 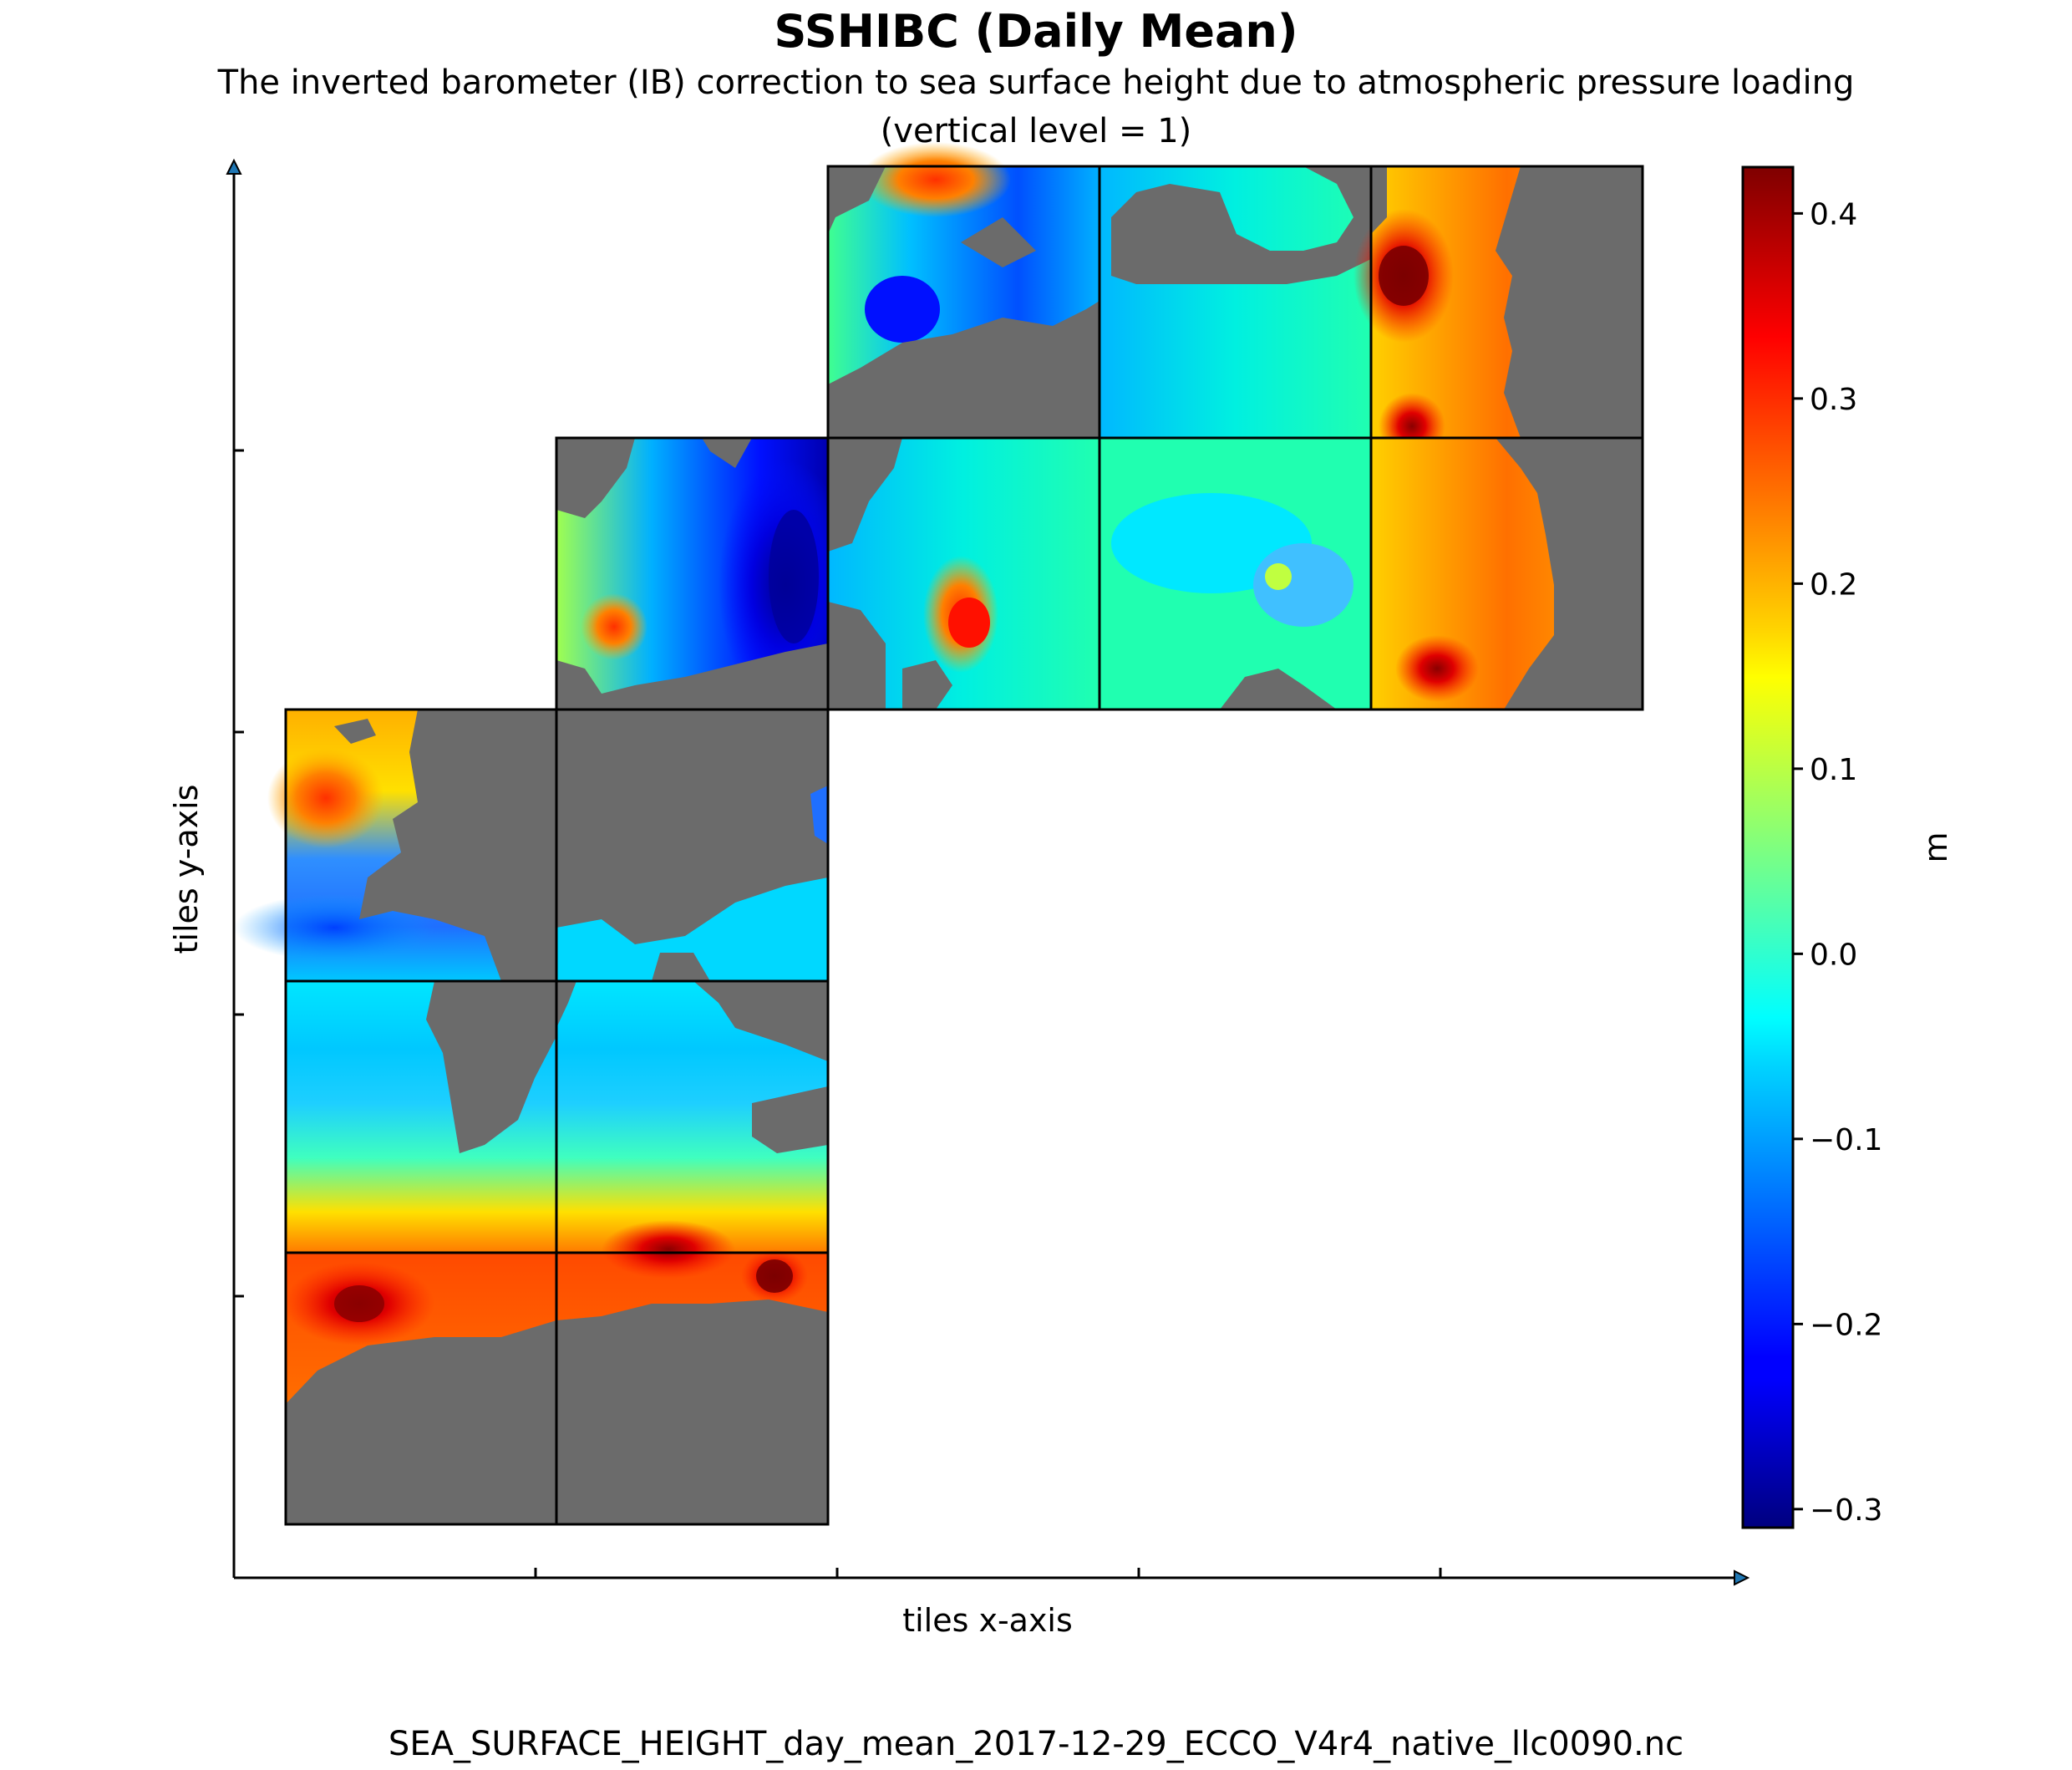 What do you see at coordinates (186, 870) in the screenshot?
I see `y-axis-label: tiles y-axis` at bounding box center [186, 870].